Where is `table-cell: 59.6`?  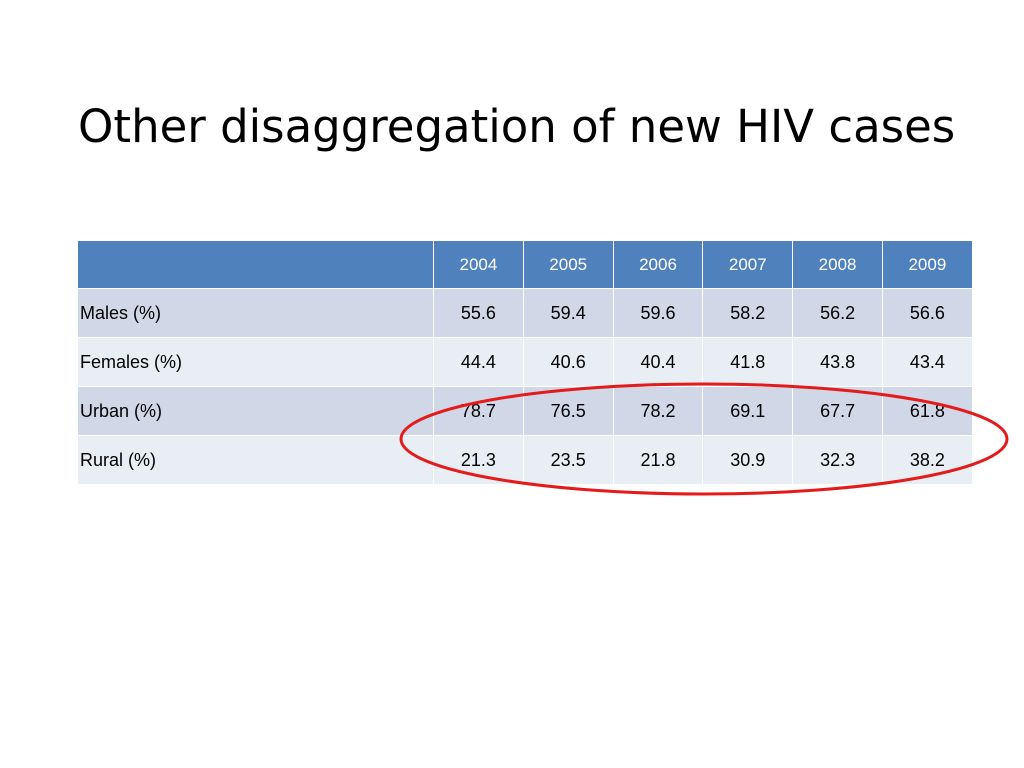
table-cell: 59.6 is located at coordinates (658, 313).